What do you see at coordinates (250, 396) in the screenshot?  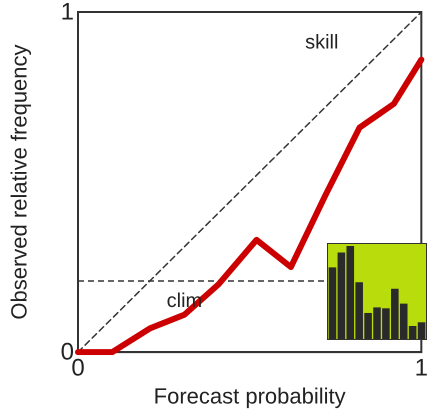 I see `x-axis-title: Forecast probability` at bounding box center [250, 396].